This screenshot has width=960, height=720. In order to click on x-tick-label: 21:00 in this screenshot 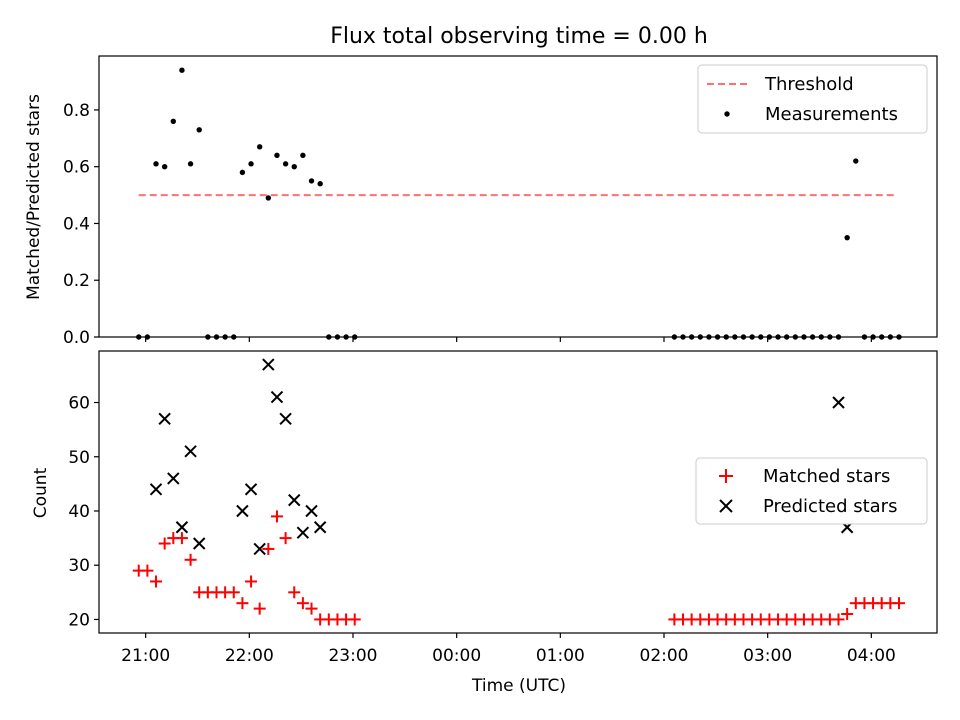, I will do `click(145, 656)`.